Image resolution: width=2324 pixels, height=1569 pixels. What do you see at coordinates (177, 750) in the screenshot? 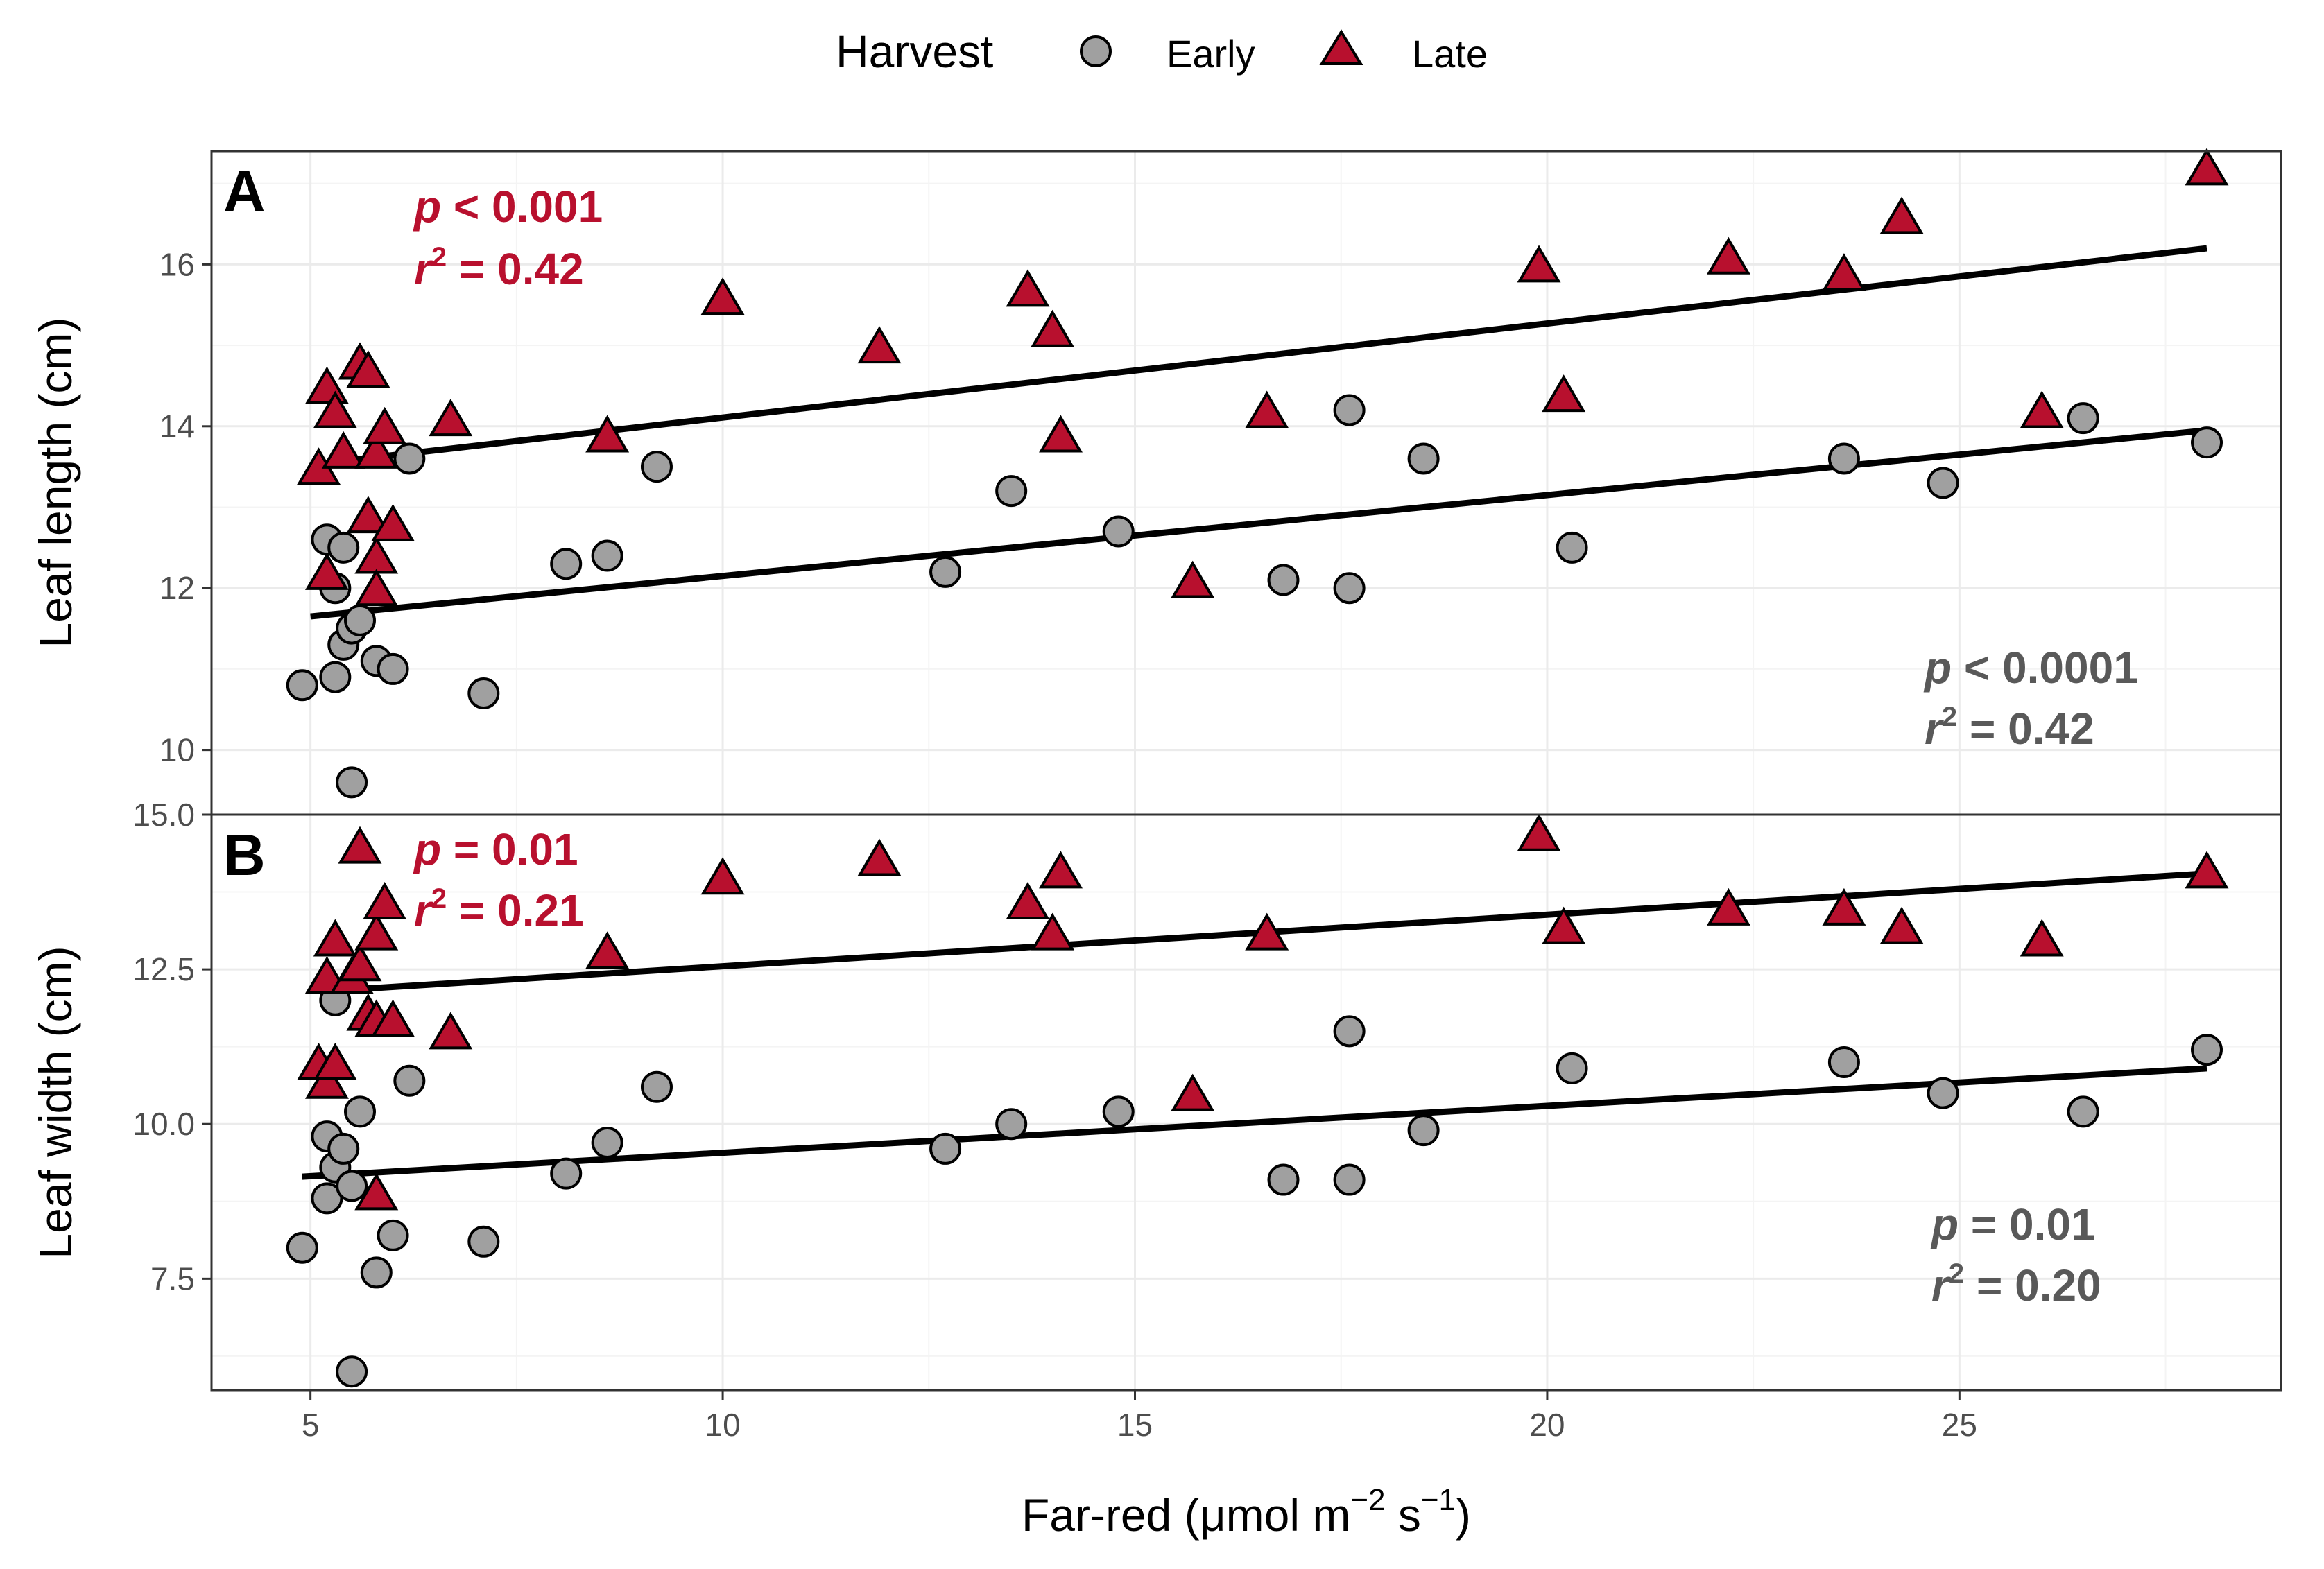
I see `panel-a-y-tick-label: 10` at bounding box center [177, 750].